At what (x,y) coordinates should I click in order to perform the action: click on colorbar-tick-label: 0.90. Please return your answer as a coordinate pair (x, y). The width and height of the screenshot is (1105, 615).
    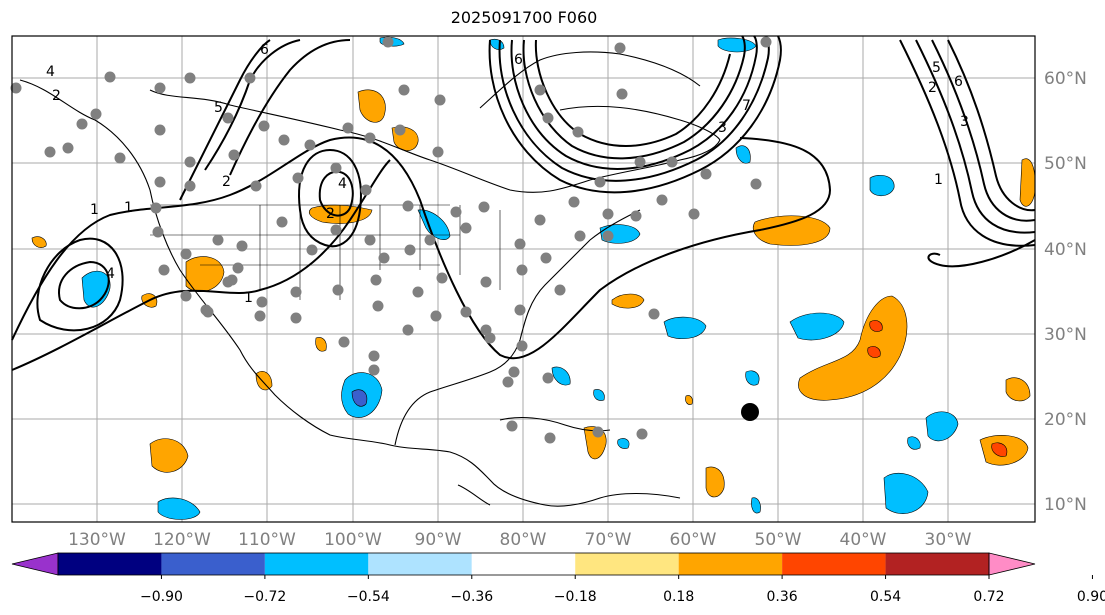
    Looking at the image, I should click on (1091, 597).